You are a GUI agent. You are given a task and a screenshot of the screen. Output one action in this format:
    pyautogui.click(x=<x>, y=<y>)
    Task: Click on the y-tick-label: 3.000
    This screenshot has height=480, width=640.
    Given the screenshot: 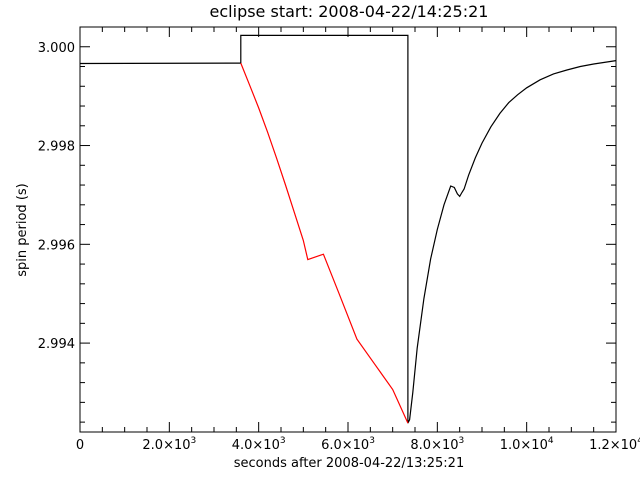 What is the action you would take?
    pyautogui.click(x=56, y=48)
    